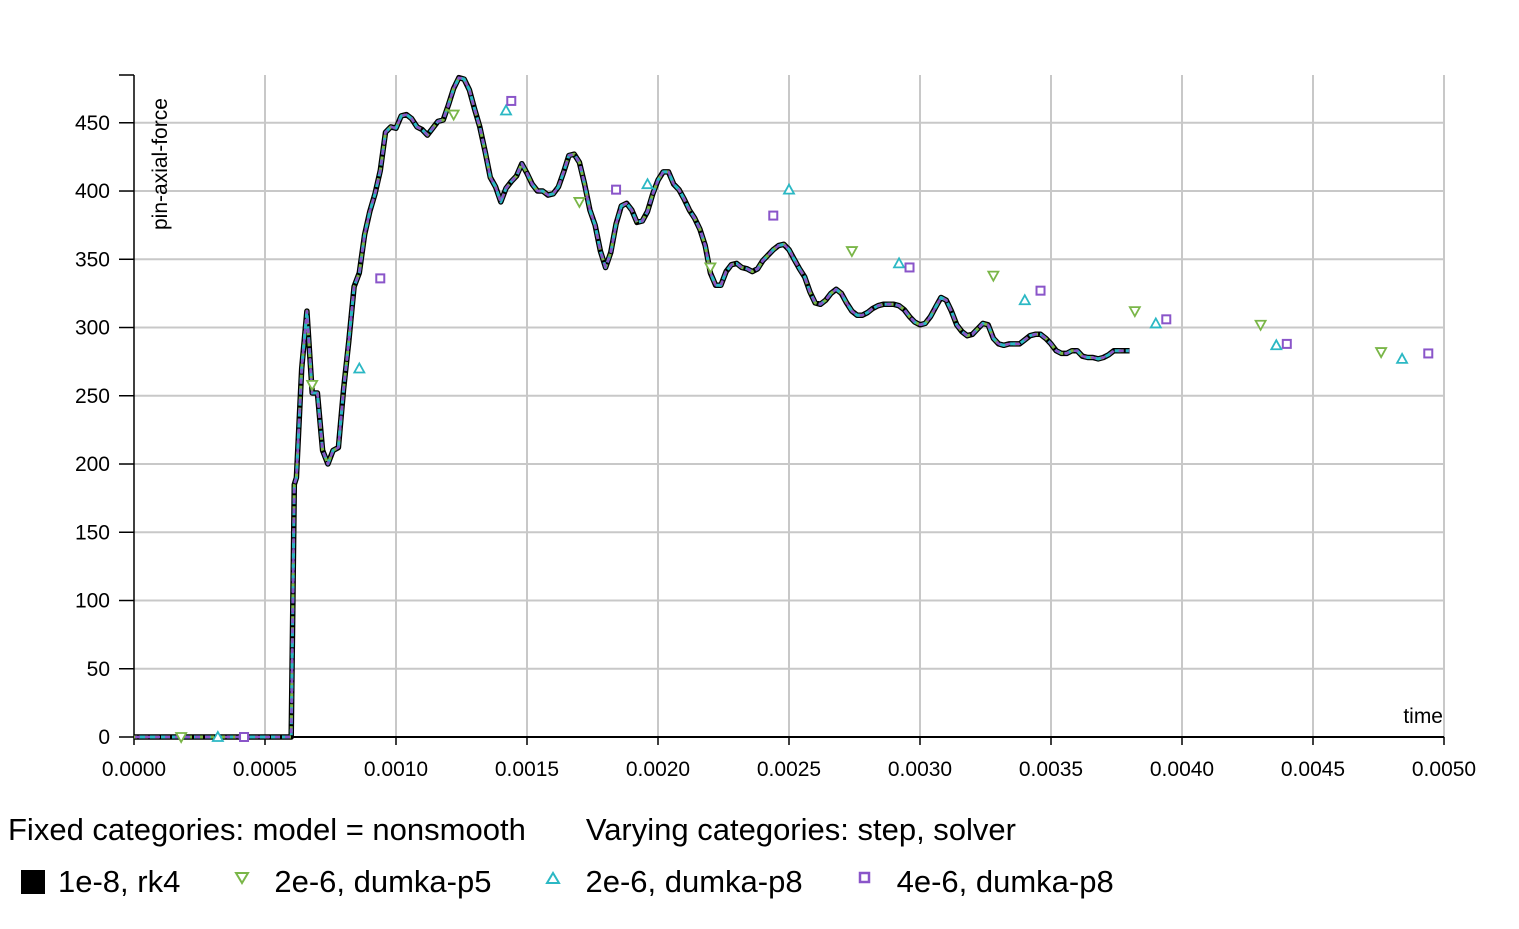 The width and height of the screenshot is (1519, 929). What do you see at coordinates (33, 882) in the screenshot?
I see `filled-square-icon` at bounding box center [33, 882].